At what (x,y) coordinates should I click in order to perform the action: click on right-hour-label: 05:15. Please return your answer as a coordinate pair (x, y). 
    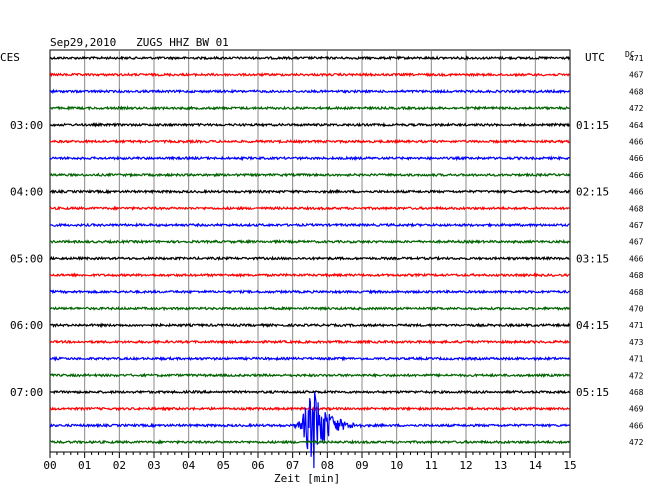
    Looking at the image, I should click on (592, 392).